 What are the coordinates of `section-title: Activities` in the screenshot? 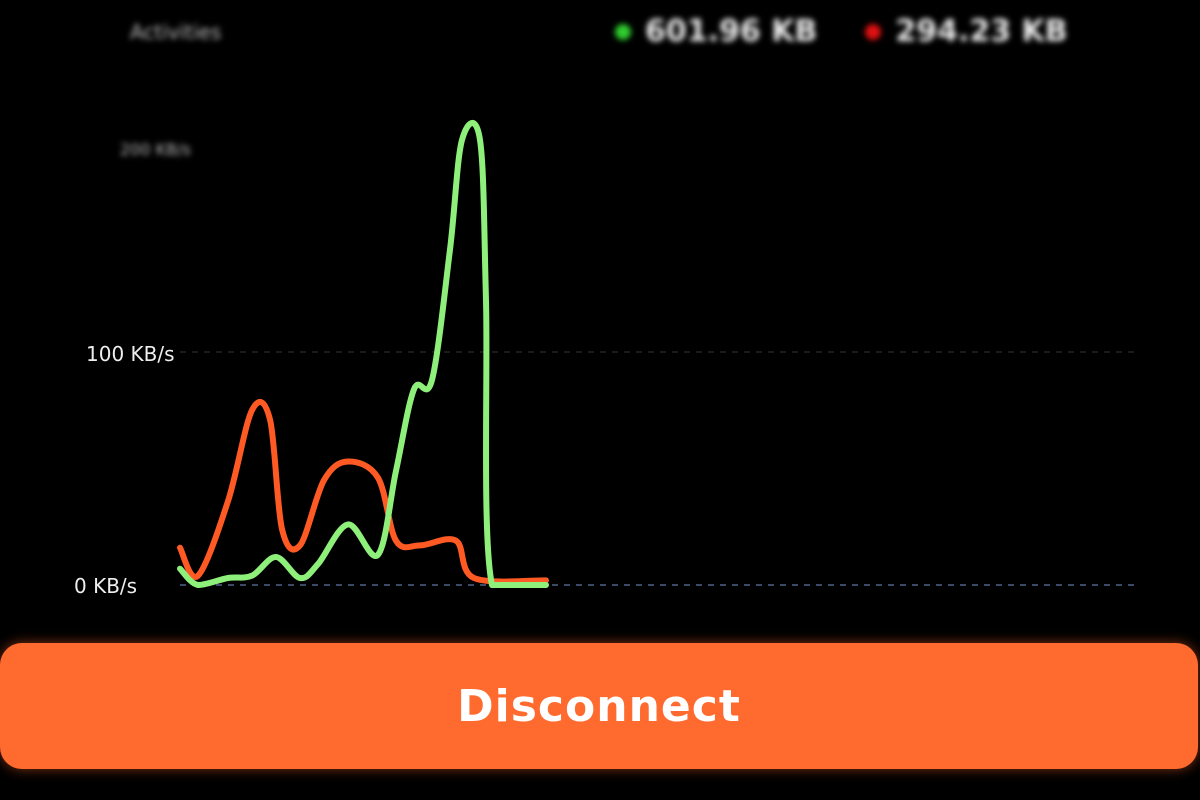 It's located at (176, 32).